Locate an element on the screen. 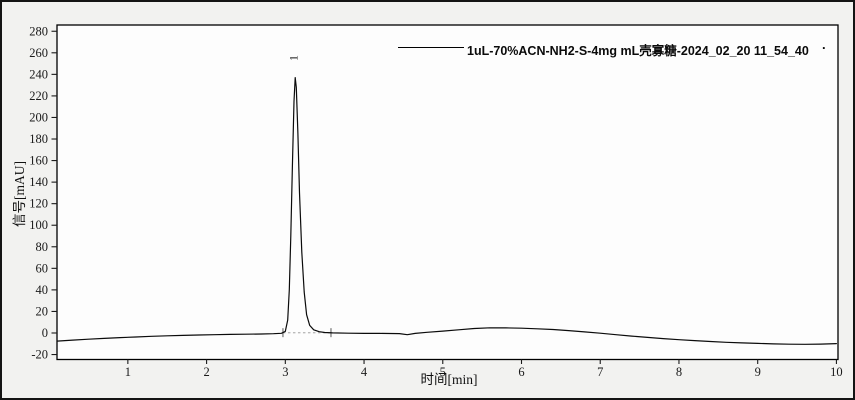 This screenshot has width=855, height=400. x-axis-tick-label: 4 is located at coordinates (364, 372).